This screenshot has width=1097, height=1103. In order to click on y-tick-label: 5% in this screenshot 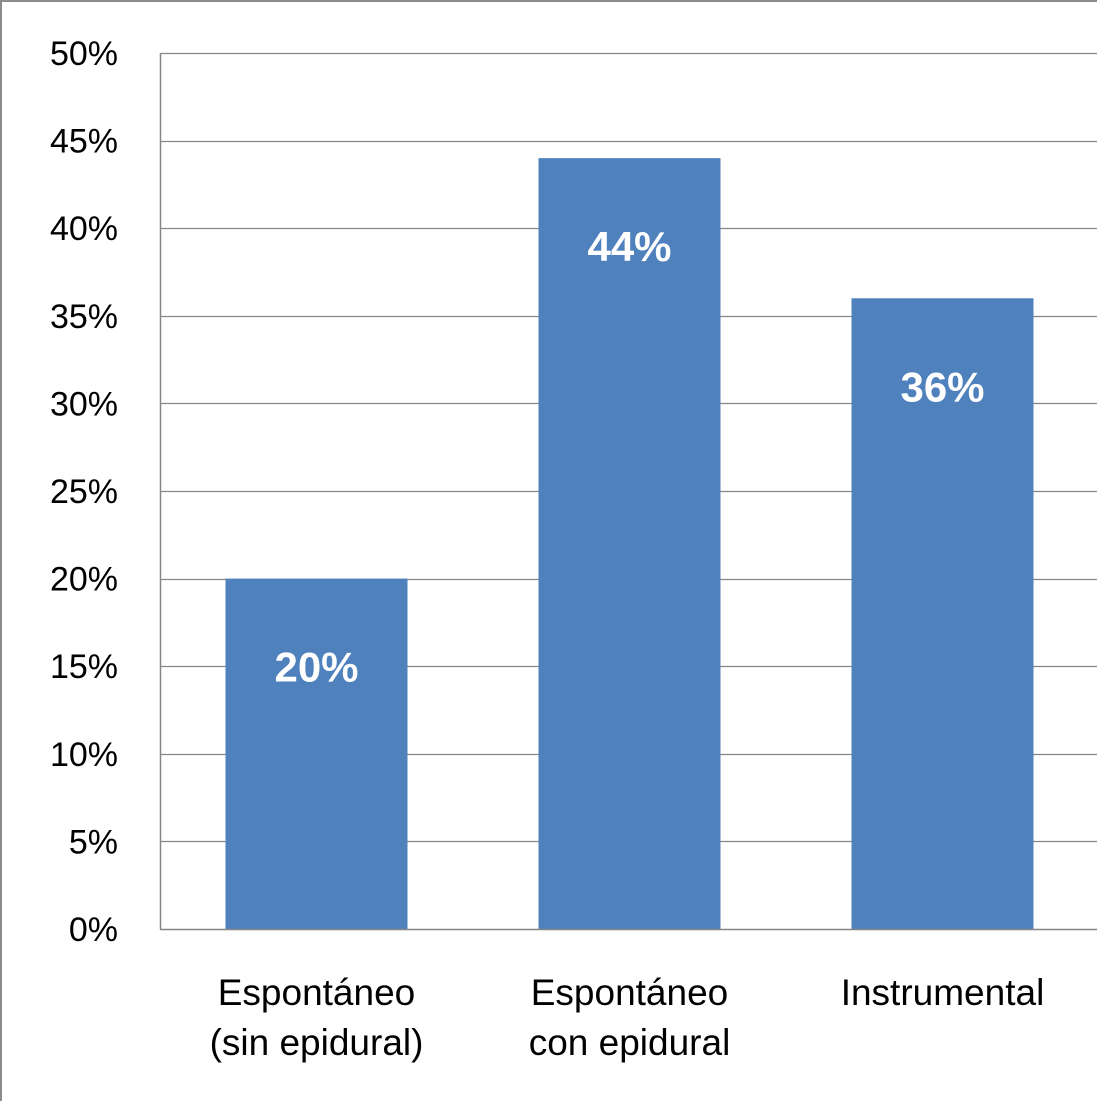, I will do `click(93, 842)`.